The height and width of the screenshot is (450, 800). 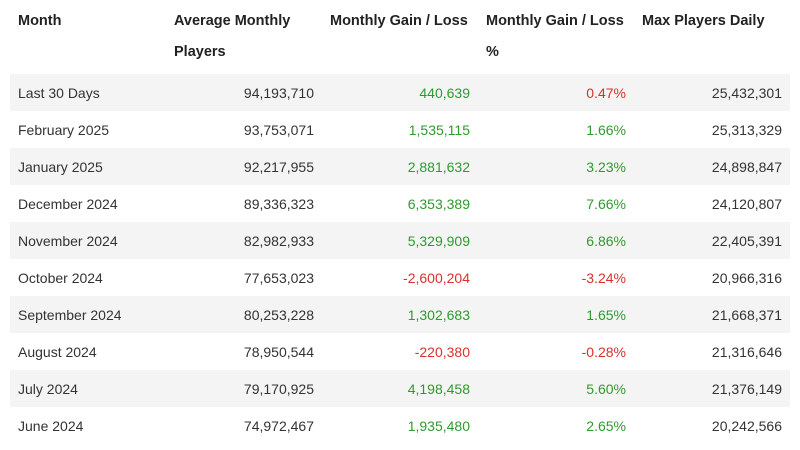 What do you see at coordinates (438, 425) in the screenshot?
I see `cell-gain-loss: 1,935,480` at bounding box center [438, 425].